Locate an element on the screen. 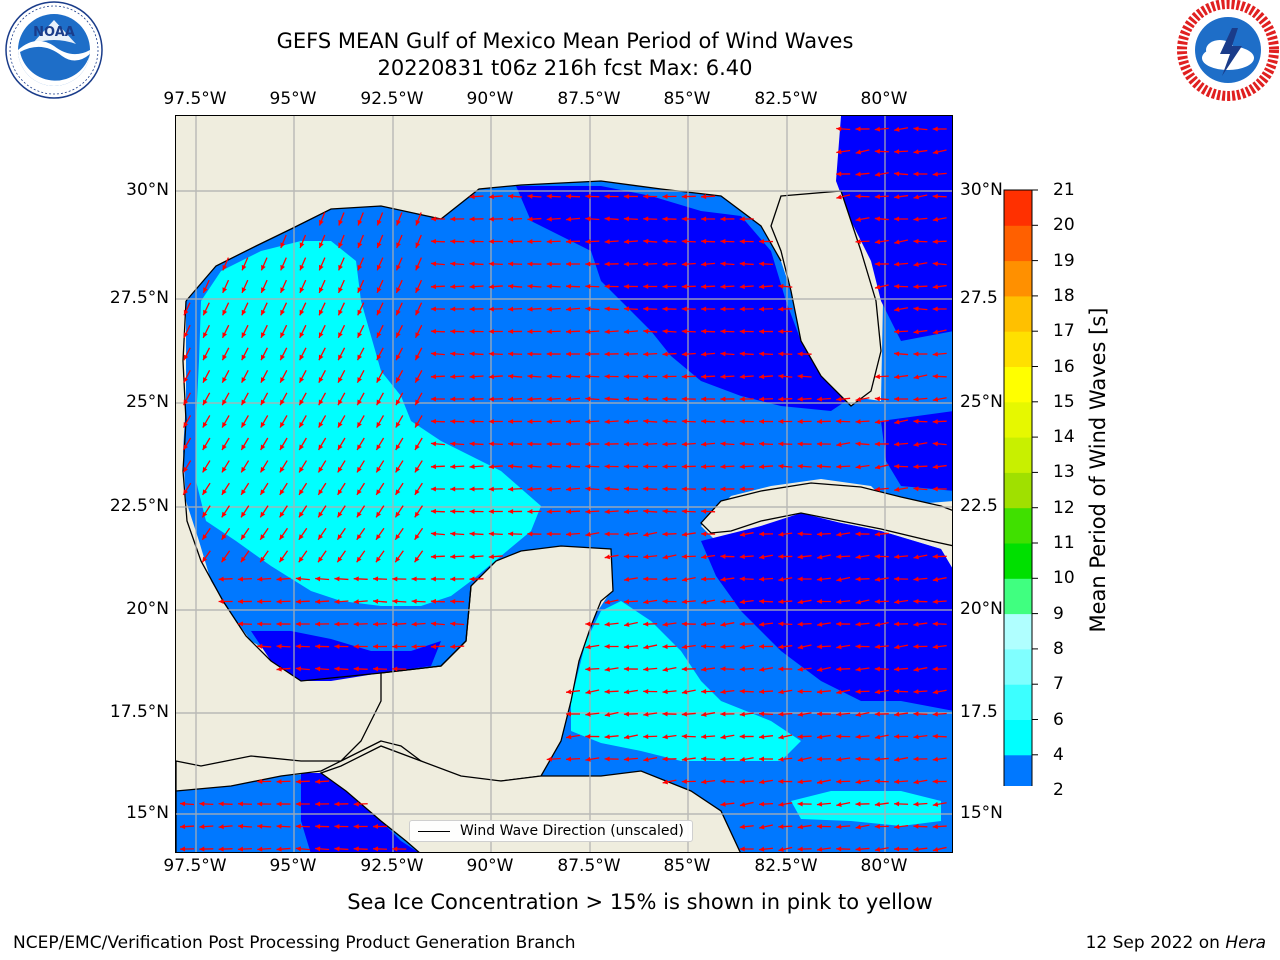 This screenshot has height=960, width=1280. caribbean-cyan is located at coordinates (686, 681).